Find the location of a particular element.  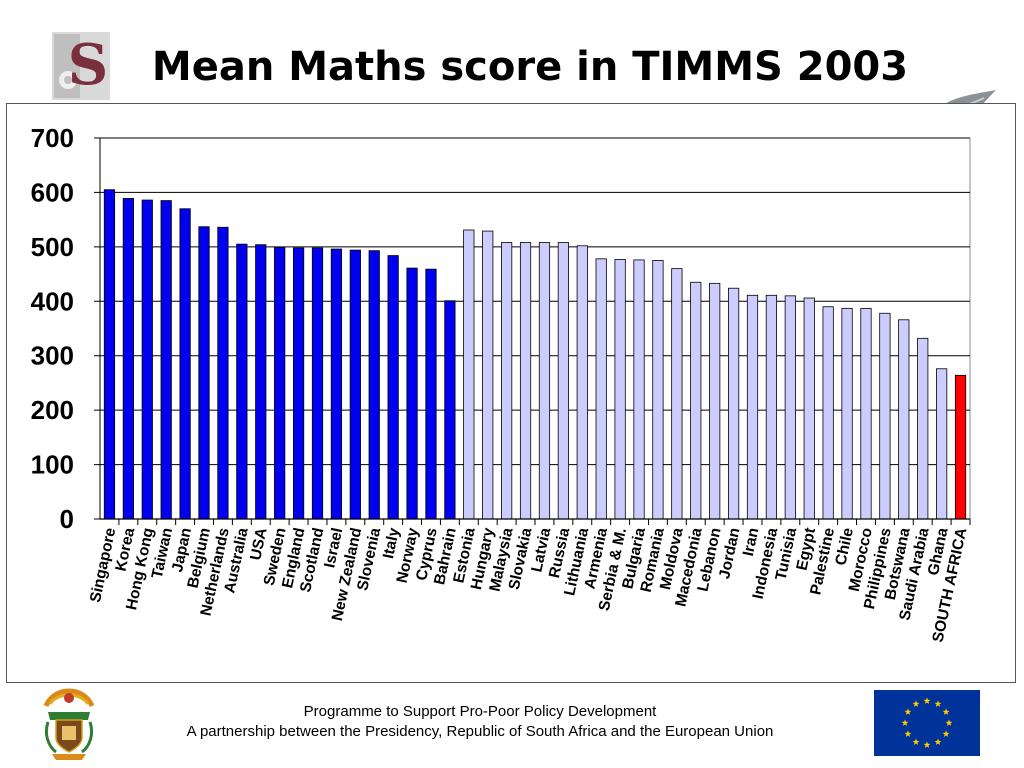

y-tick-label-200: 200 is located at coordinates (52, 410).